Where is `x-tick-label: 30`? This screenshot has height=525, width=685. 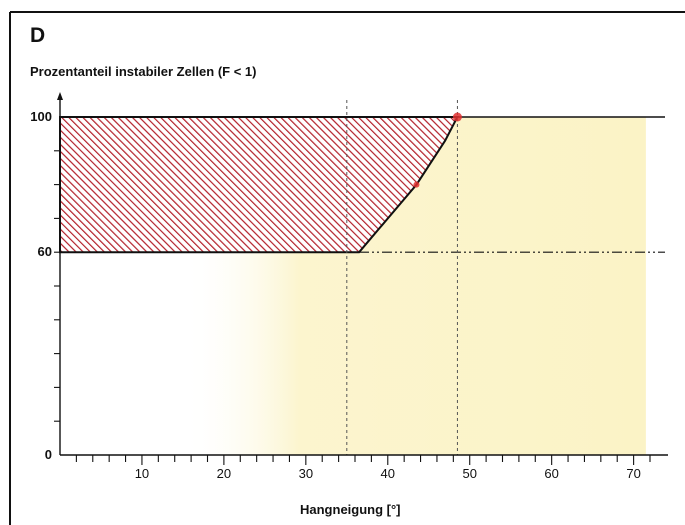
x-tick-label: 30 is located at coordinates (306, 473).